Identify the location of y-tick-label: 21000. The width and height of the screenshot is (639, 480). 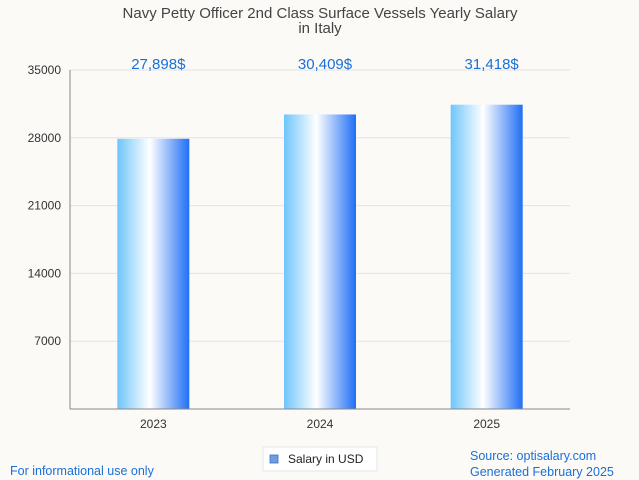
(45, 206).